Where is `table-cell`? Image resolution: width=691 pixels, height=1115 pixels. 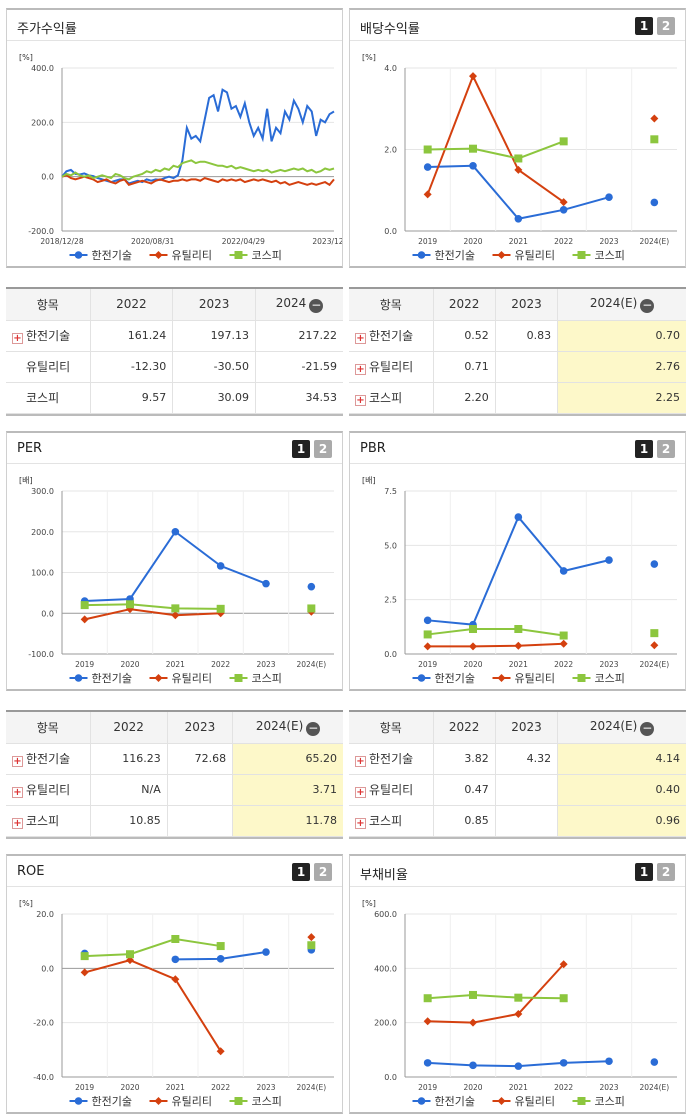
table-cell is located at coordinates (199, 821).